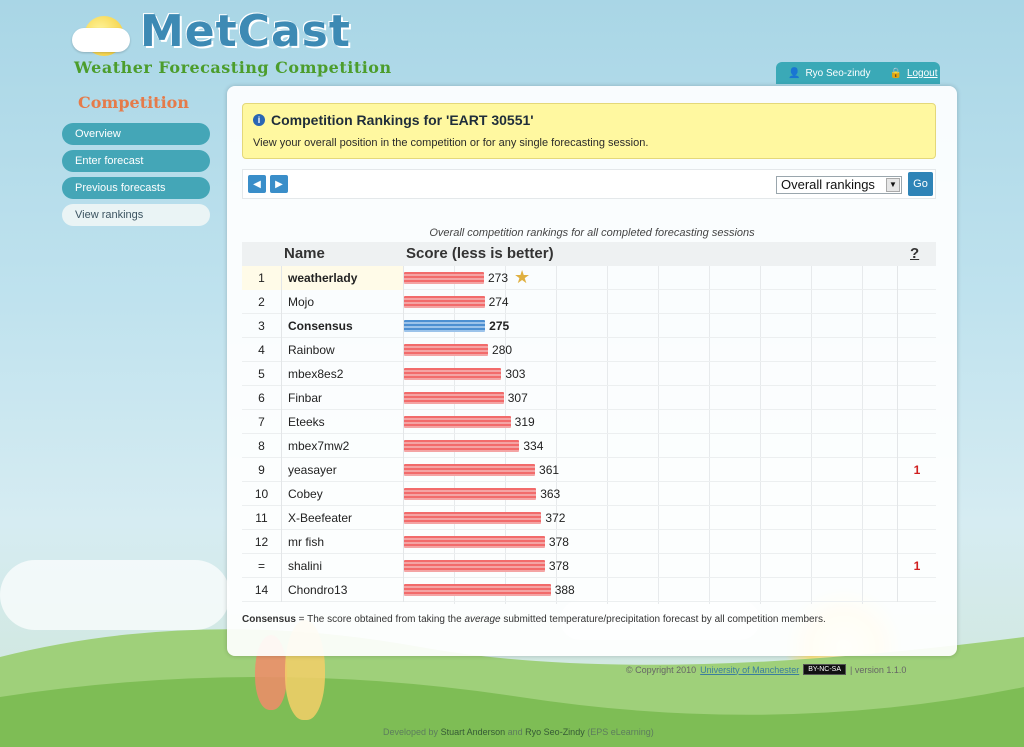 Image resolution: width=1024 pixels, height=747 pixels. I want to click on next-button: ▶, so click(279, 184).